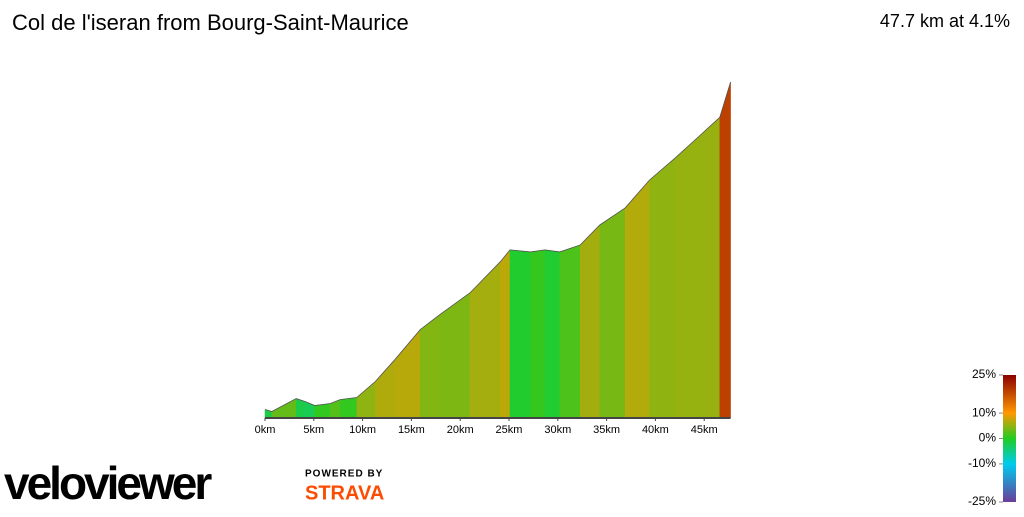  What do you see at coordinates (210, 22) in the screenshot?
I see `chart-title: Col de l'iseran from Bourg-Saint-Maurice` at bounding box center [210, 22].